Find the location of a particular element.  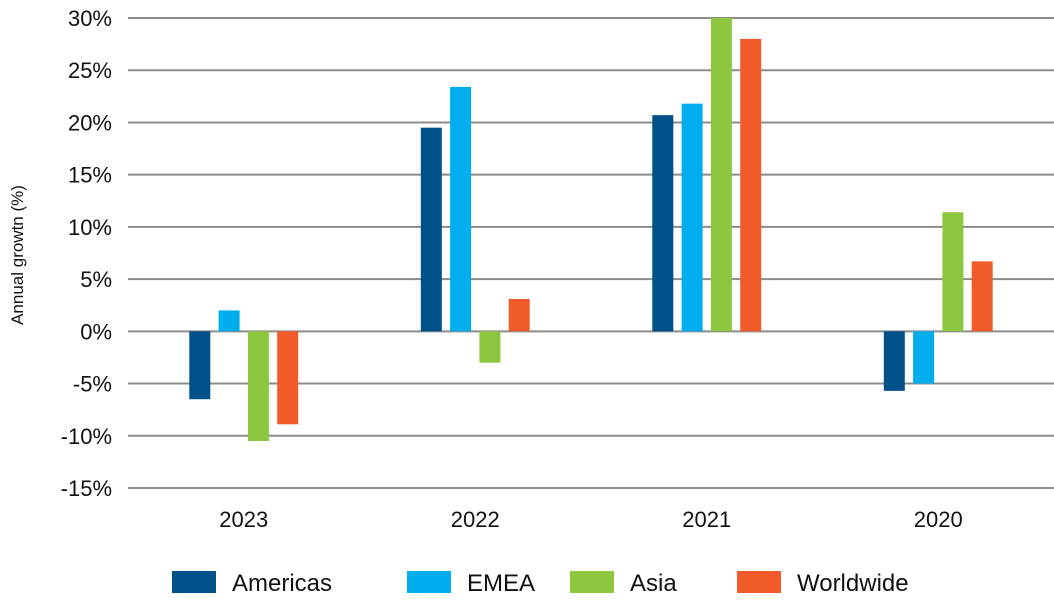

legend-item: Asia is located at coordinates (623, 583).